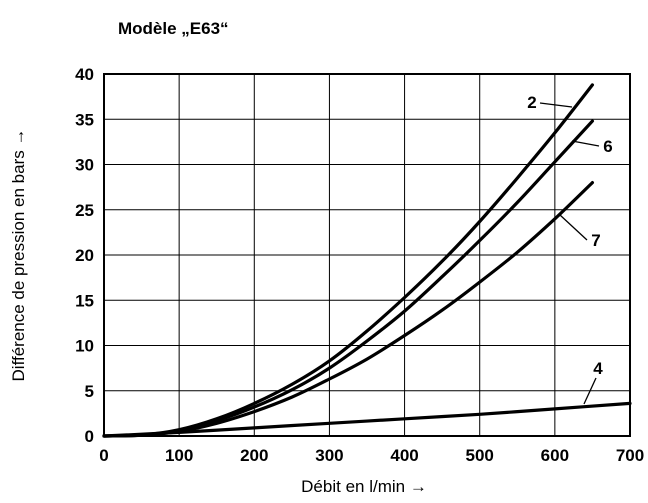  Describe the element at coordinates (173, 28) in the screenshot. I see `chart-title: Modèle „E63“` at that location.